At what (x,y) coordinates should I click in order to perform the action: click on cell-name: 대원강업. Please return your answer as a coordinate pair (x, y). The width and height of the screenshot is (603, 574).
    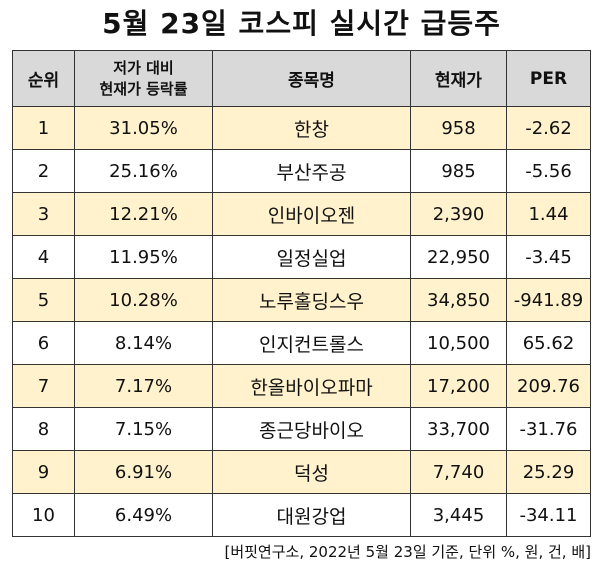
    Looking at the image, I should click on (311, 515).